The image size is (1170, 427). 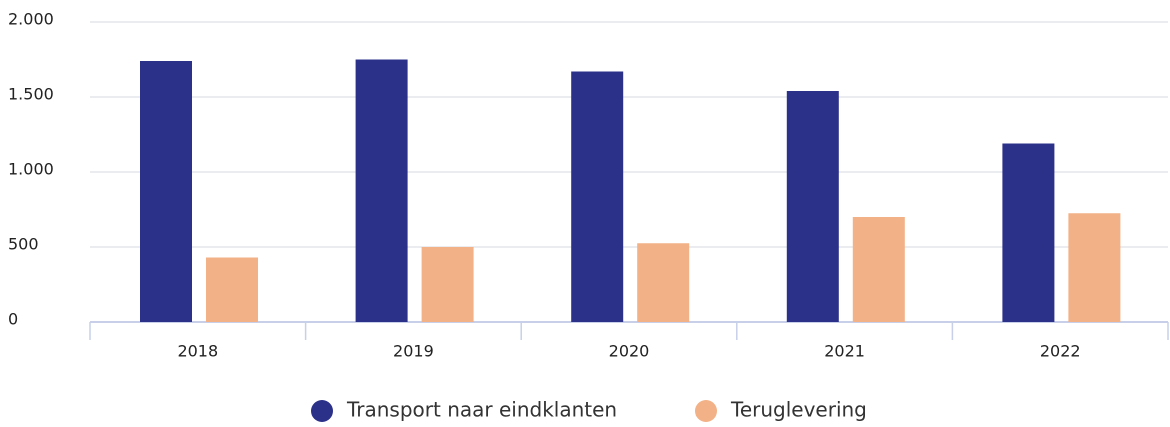 What do you see at coordinates (629, 351) in the screenshot?
I see `x-tick-label: 2020` at bounding box center [629, 351].